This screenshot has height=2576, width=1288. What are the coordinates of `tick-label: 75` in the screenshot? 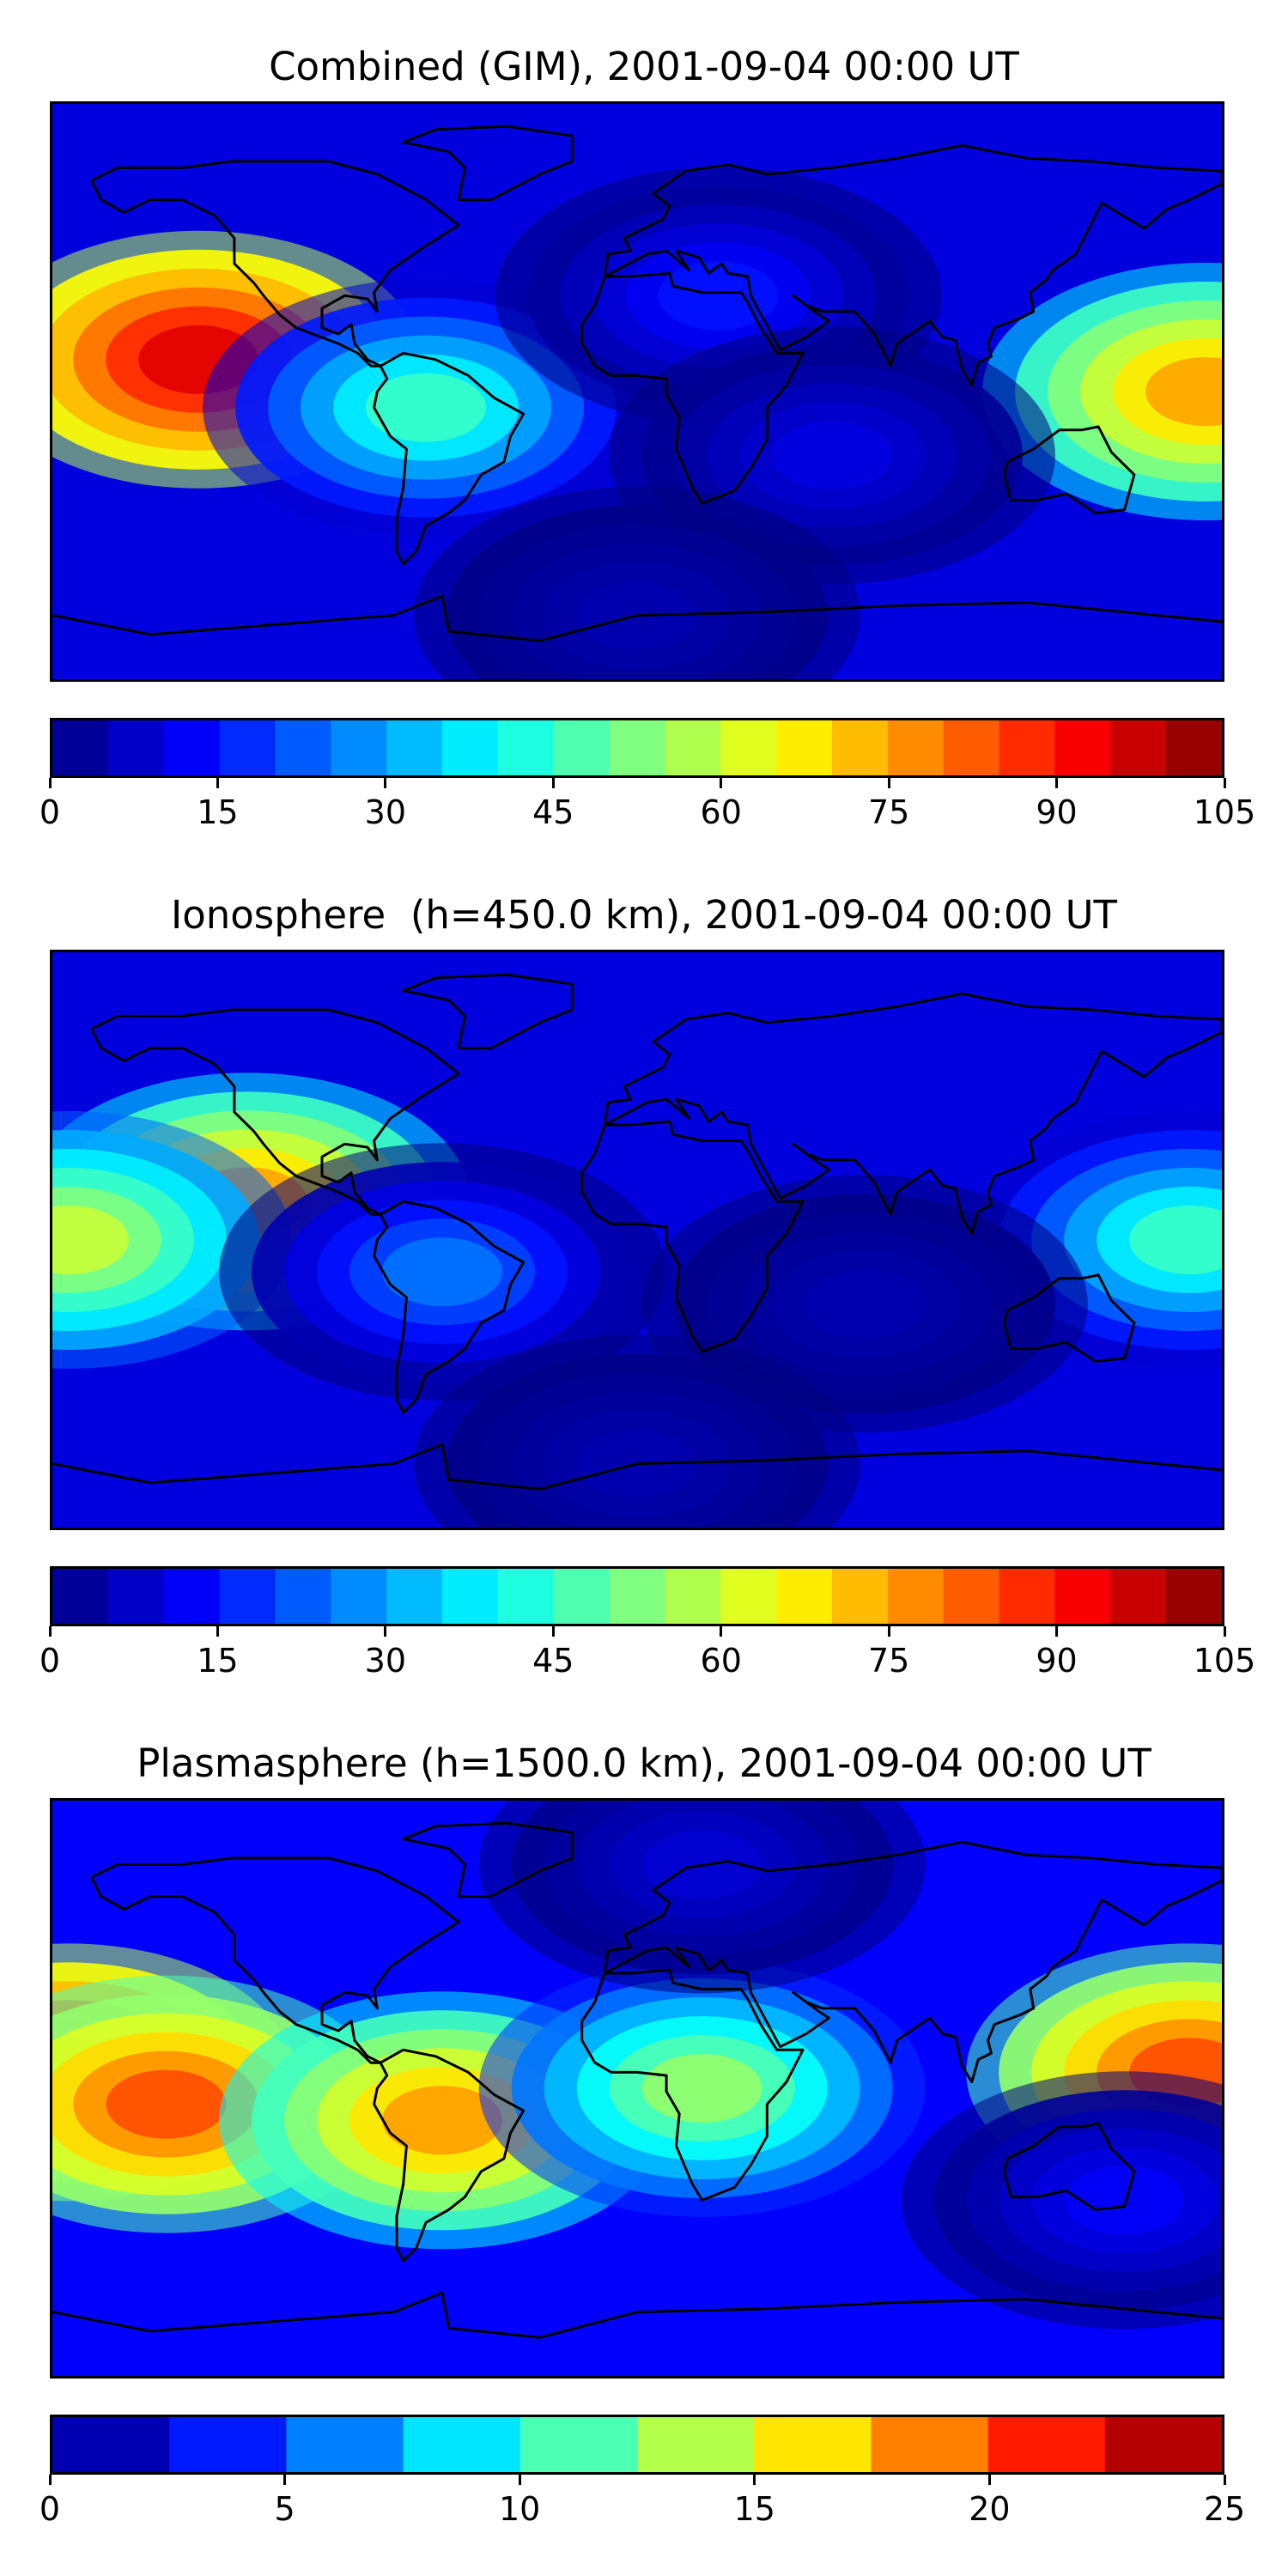 It's located at (889, 812).